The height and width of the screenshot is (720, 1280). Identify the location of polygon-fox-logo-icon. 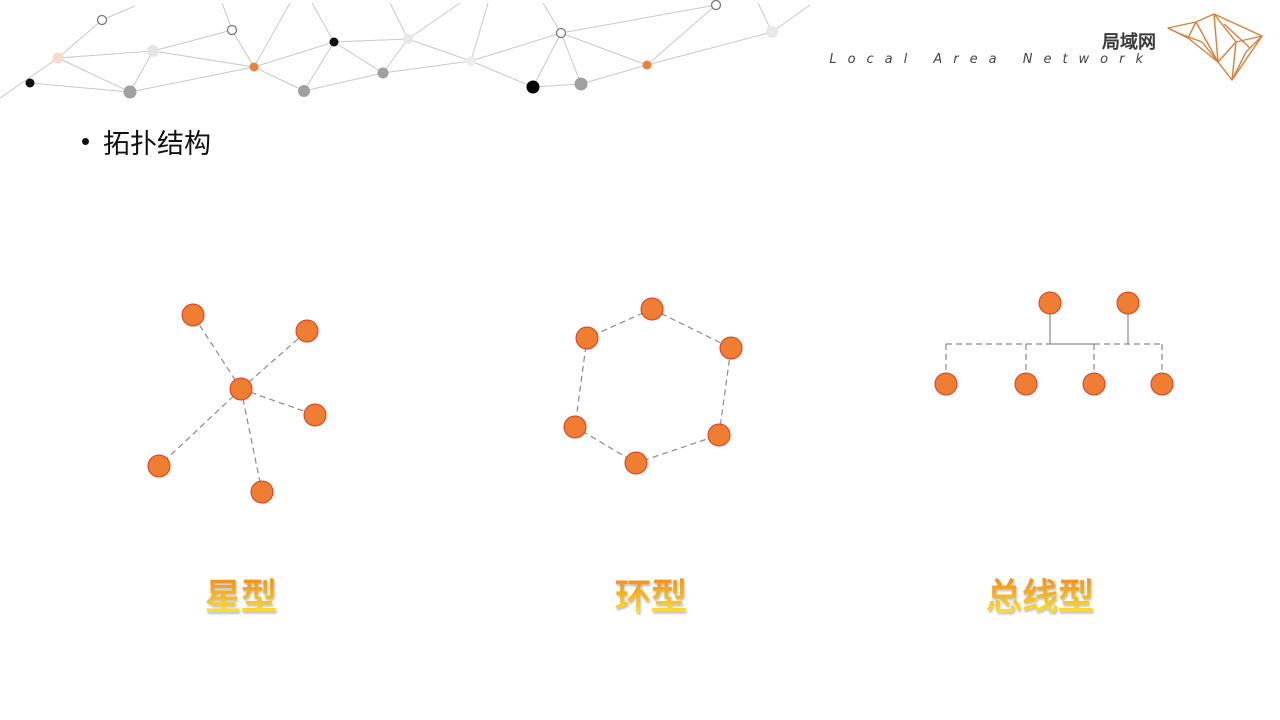
(1215, 47).